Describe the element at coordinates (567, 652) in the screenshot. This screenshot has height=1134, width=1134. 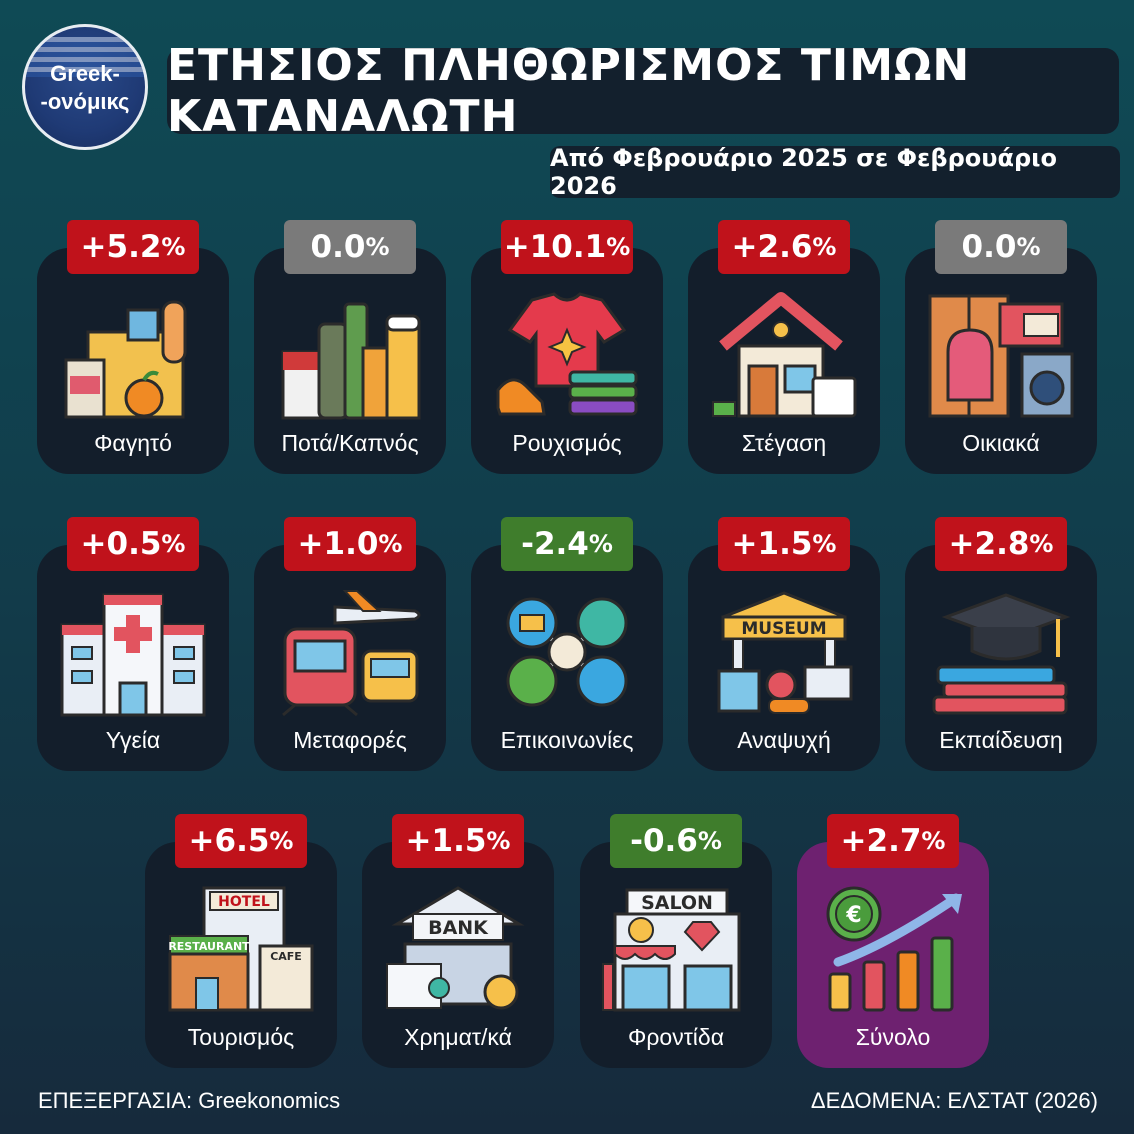
I see `communications-icon` at that location.